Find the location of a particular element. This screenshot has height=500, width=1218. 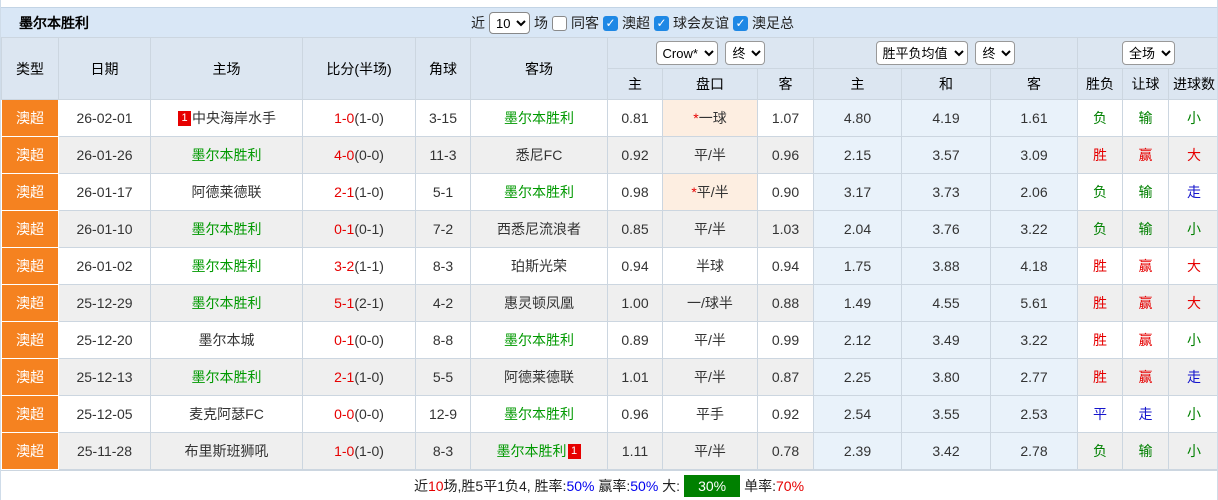

avg-away-cell: 5.61 is located at coordinates (1034, 303).